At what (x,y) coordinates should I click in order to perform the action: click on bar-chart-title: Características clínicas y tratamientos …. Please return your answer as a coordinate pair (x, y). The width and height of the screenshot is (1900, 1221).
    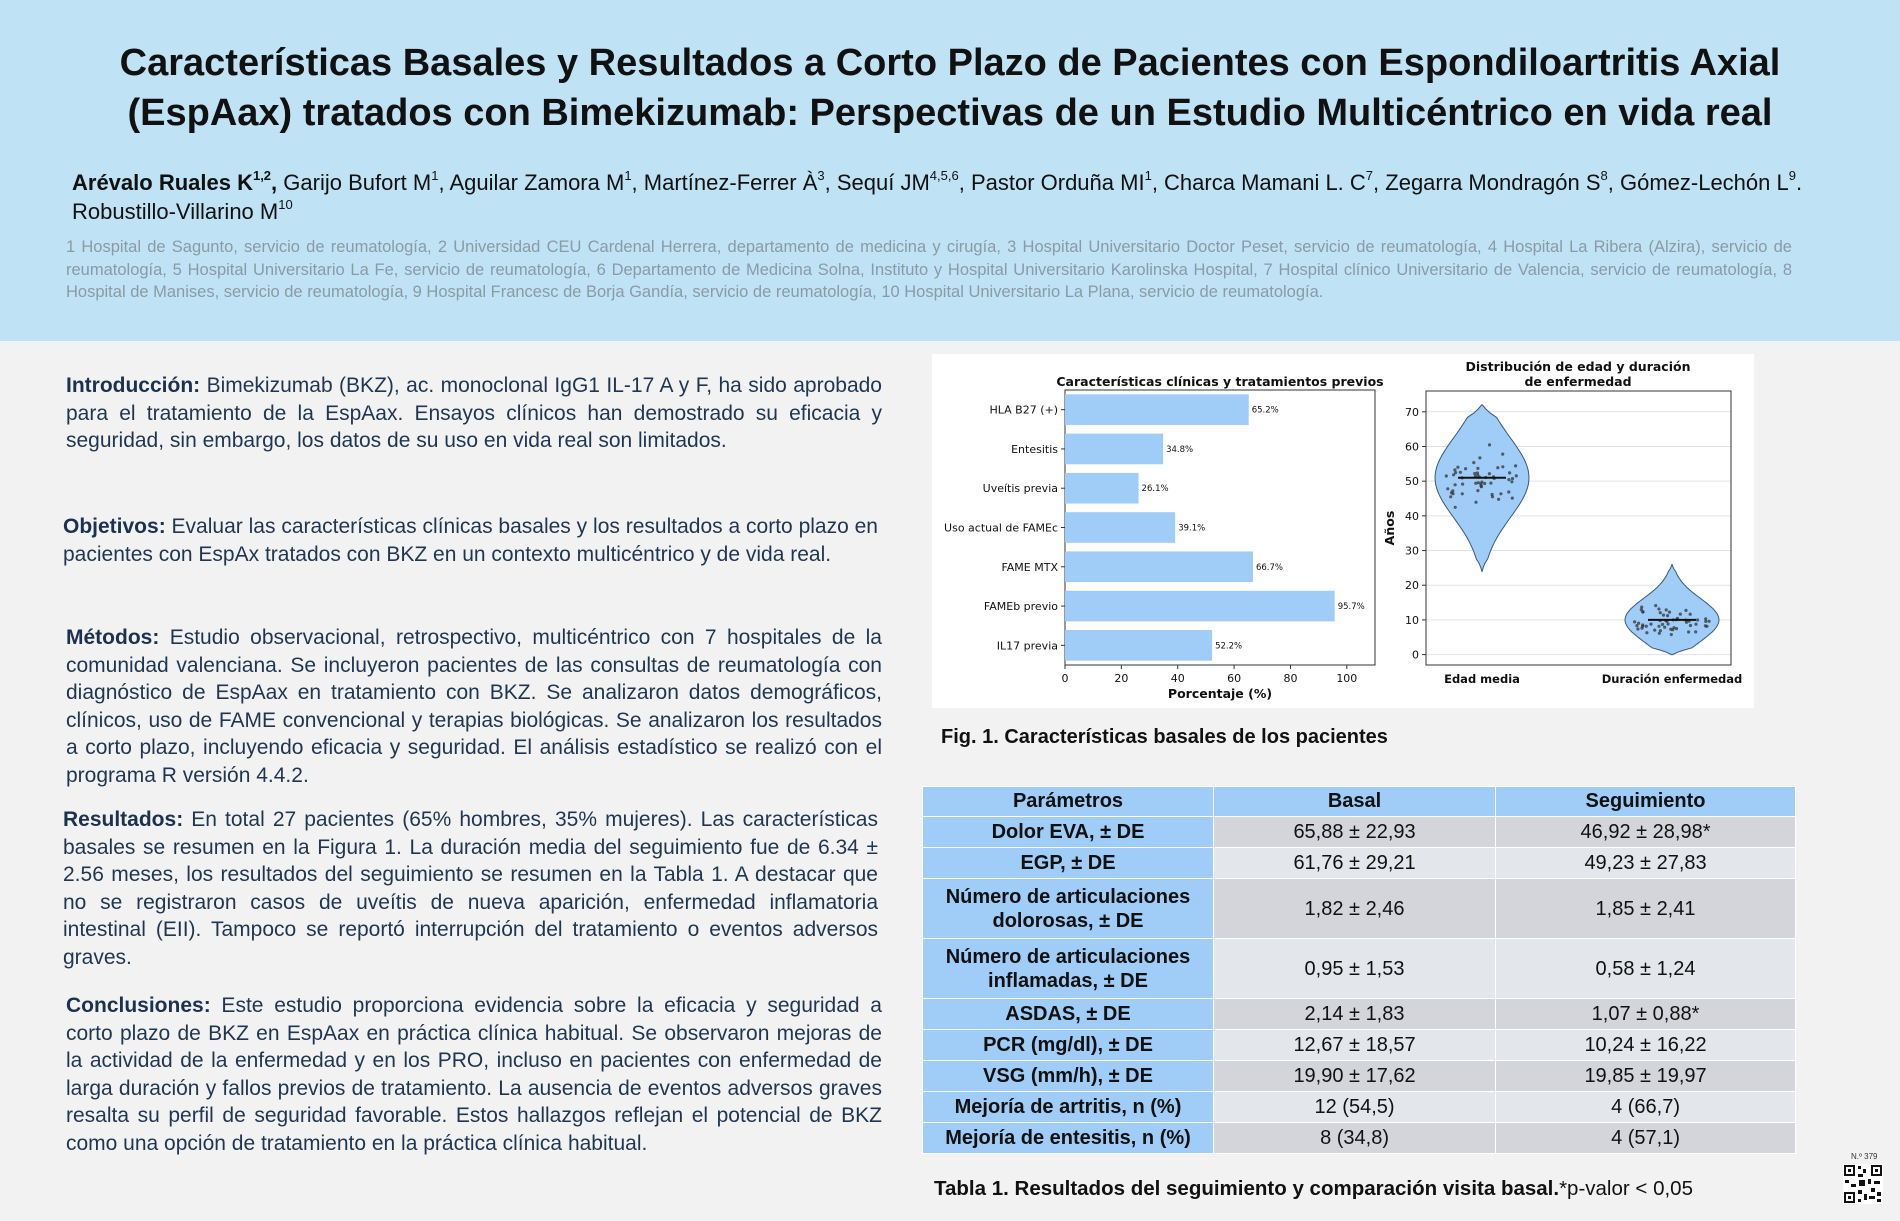
    Looking at the image, I should click on (1219, 381).